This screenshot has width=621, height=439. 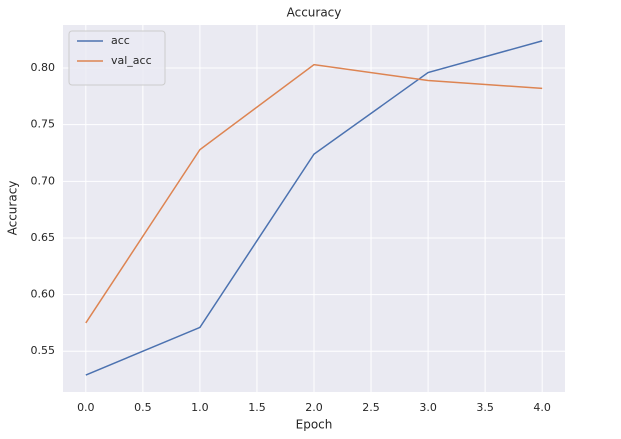 I want to click on x-tick-label: 2.0, so click(x=314, y=407).